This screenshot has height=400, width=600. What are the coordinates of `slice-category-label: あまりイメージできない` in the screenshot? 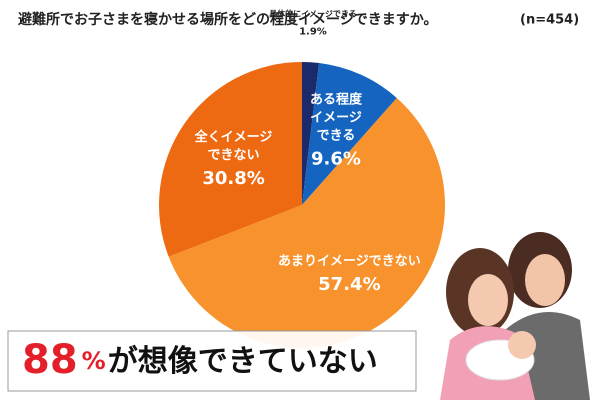 It's located at (349, 261).